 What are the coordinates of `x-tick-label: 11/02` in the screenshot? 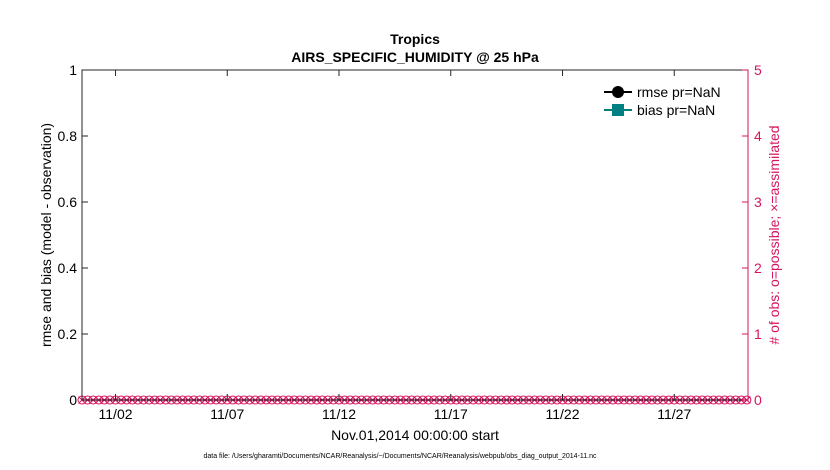 It's located at (116, 414).